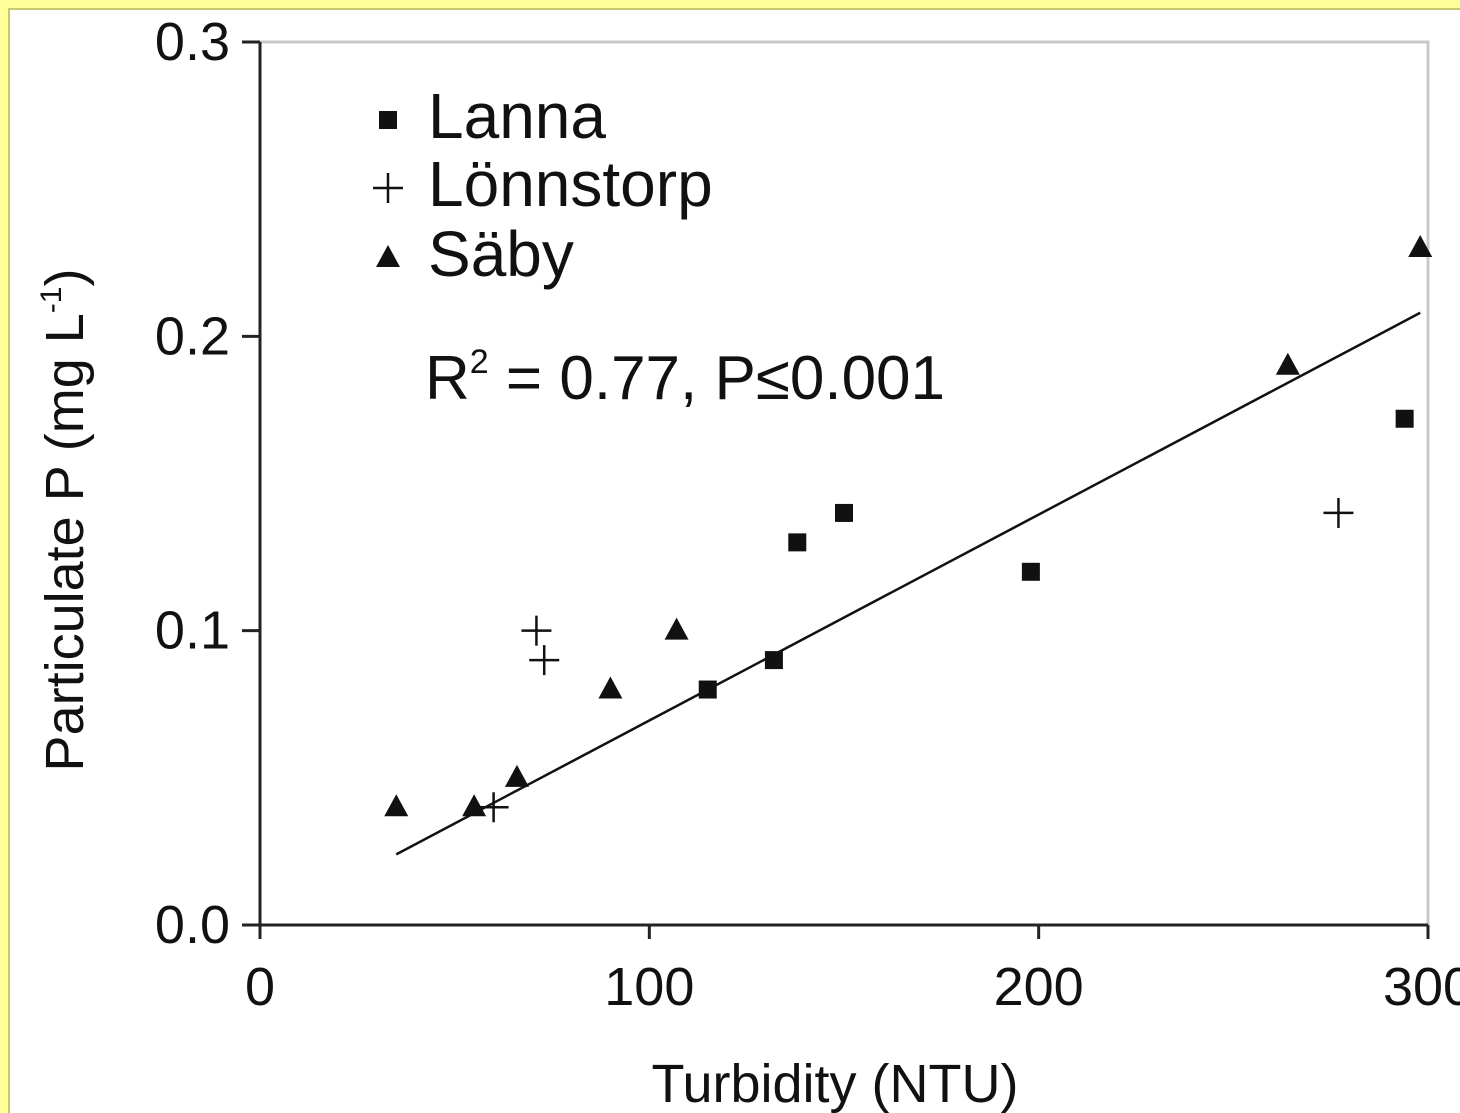  Describe the element at coordinates (1421, 987) in the screenshot. I see `x-tick-label: 300` at that location.